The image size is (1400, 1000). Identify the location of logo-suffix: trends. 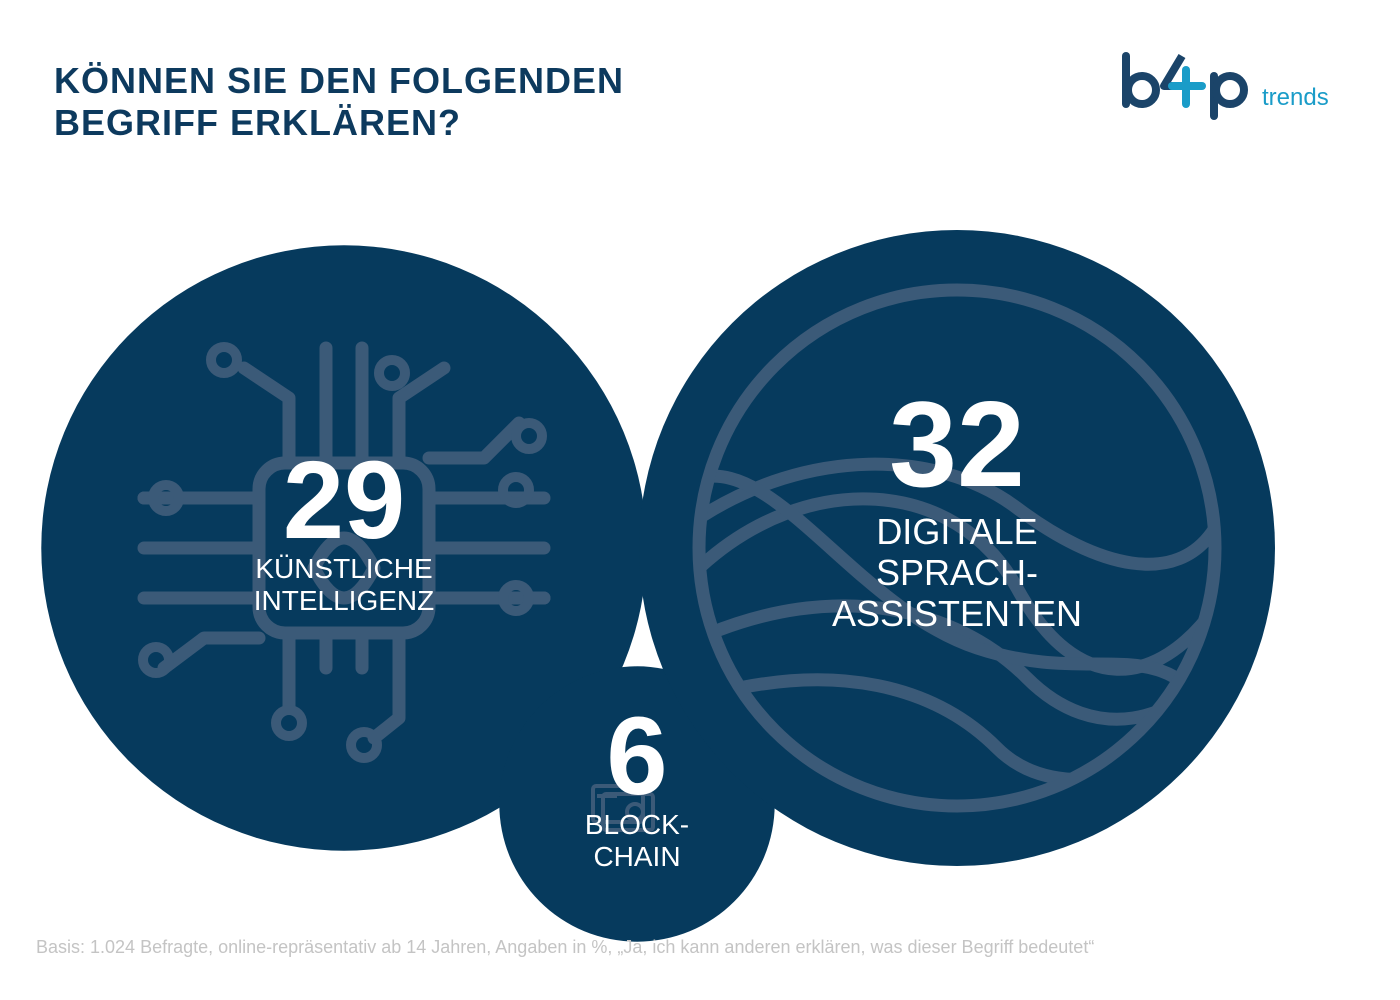
(1295, 97).